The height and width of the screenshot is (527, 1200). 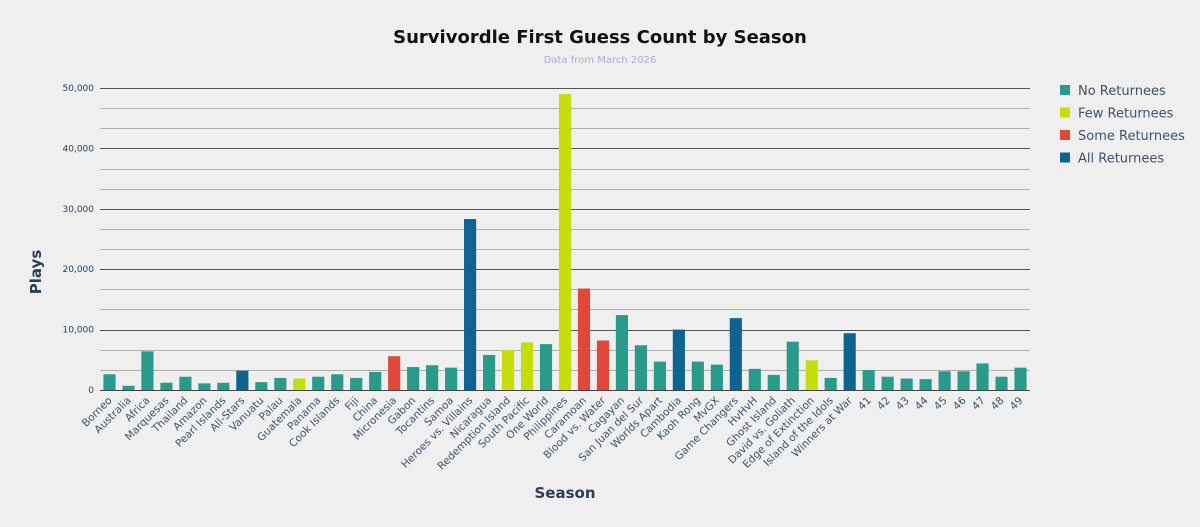 What do you see at coordinates (922, 403) in the screenshot?
I see `x-tick-label: 44` at bounding box center [922, 403].